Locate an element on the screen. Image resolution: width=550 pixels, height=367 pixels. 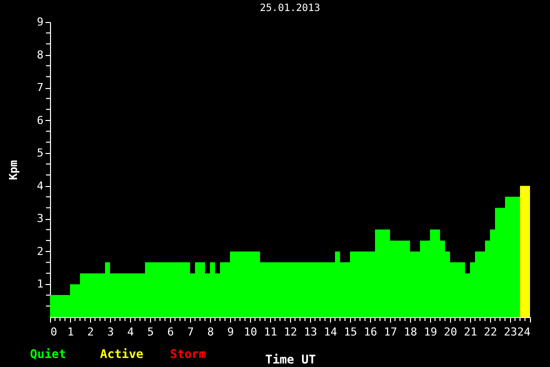
x-tick-label: 23 is located at coordinates (511, 332).